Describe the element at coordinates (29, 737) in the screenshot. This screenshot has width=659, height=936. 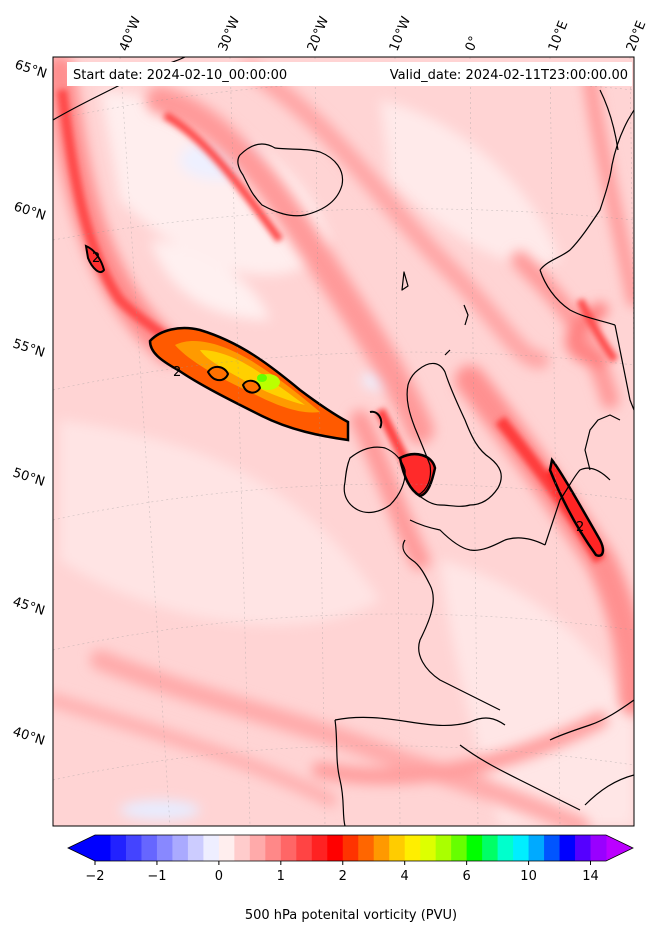
I see `lat-label: 40°N` at that location.